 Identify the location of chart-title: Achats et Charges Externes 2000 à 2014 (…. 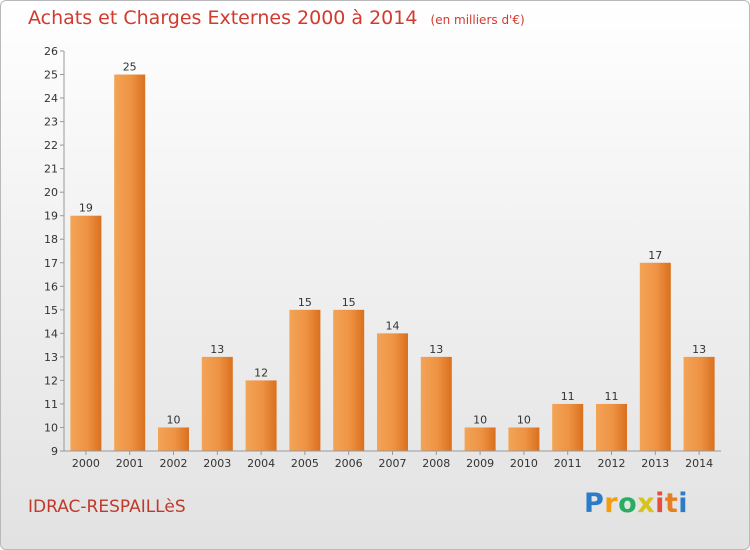
(276, 18).